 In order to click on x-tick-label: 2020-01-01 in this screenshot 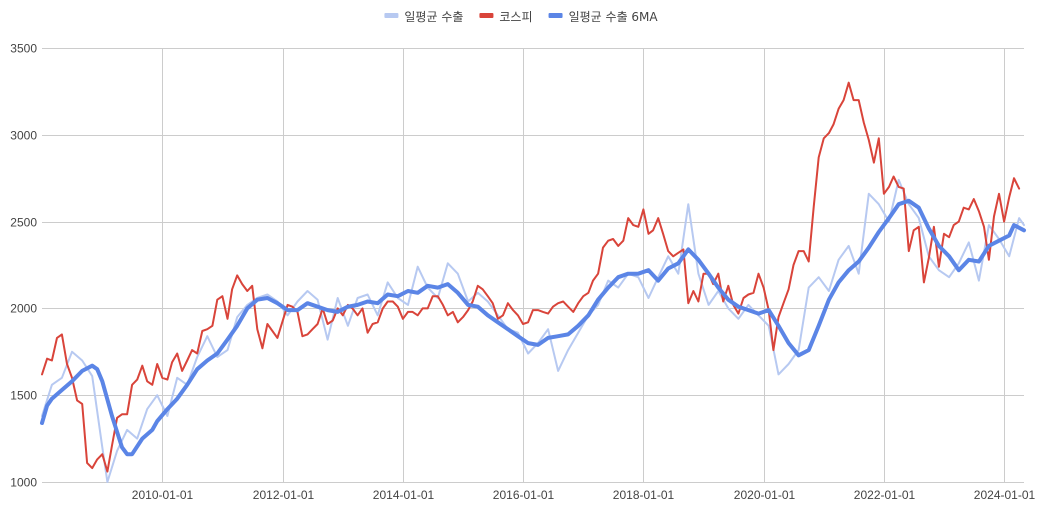, I will do `click(765, 495)`.